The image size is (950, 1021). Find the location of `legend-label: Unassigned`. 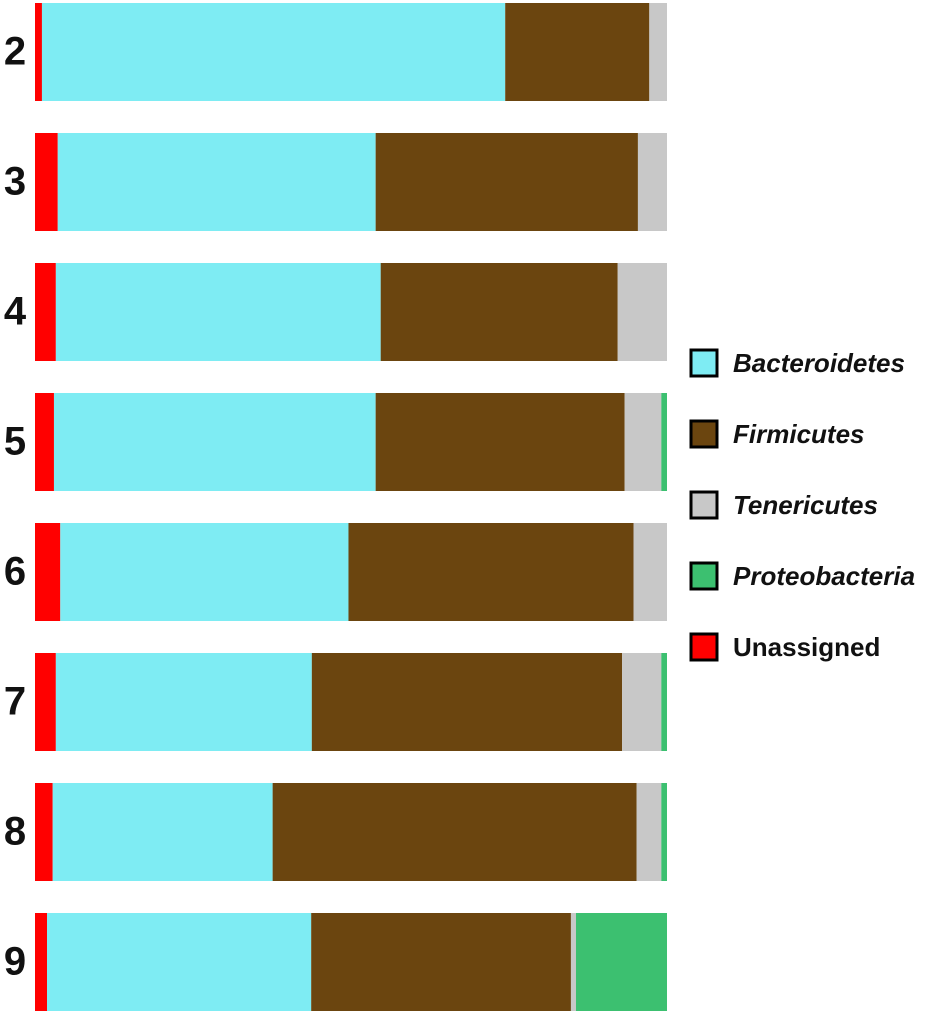

legend-label: Unassigned is located at coordinates (806, 647).